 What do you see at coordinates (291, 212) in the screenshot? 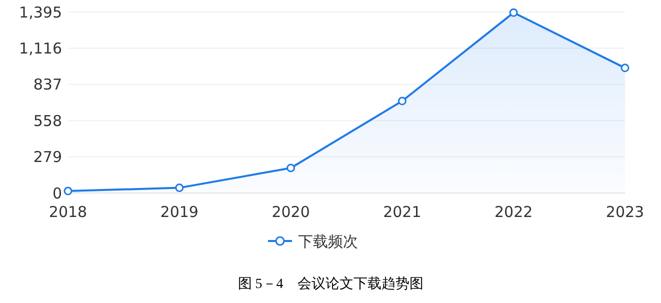
I see `x-tick-label: 2020` at bounding box center [291, 212].